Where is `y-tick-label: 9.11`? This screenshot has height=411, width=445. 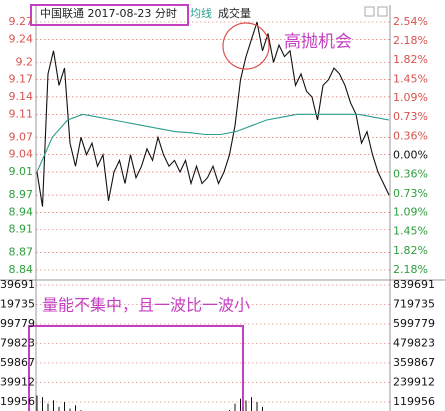
y-tick-label: 9.11 is located at coordinates (21, 113).